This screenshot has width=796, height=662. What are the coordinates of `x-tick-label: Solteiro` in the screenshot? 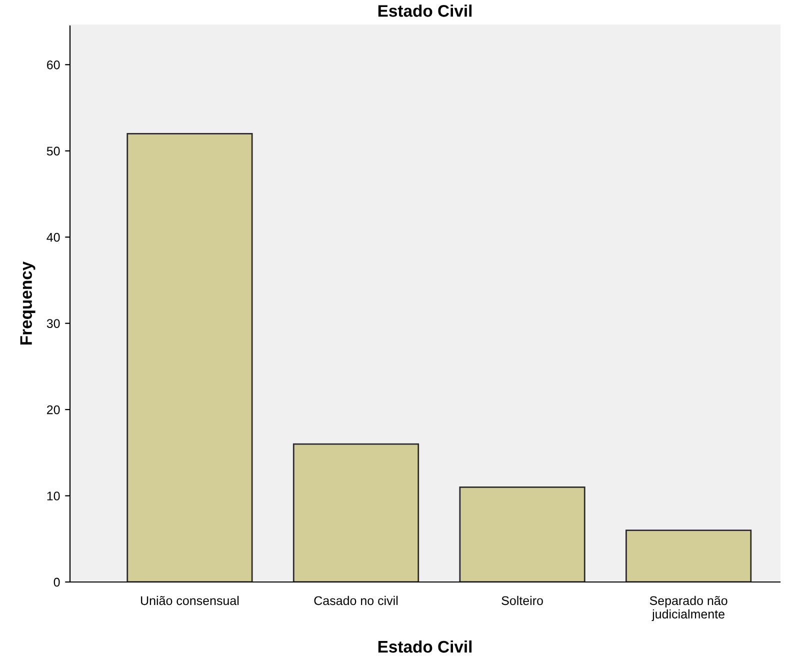 It's located at (522, 601).